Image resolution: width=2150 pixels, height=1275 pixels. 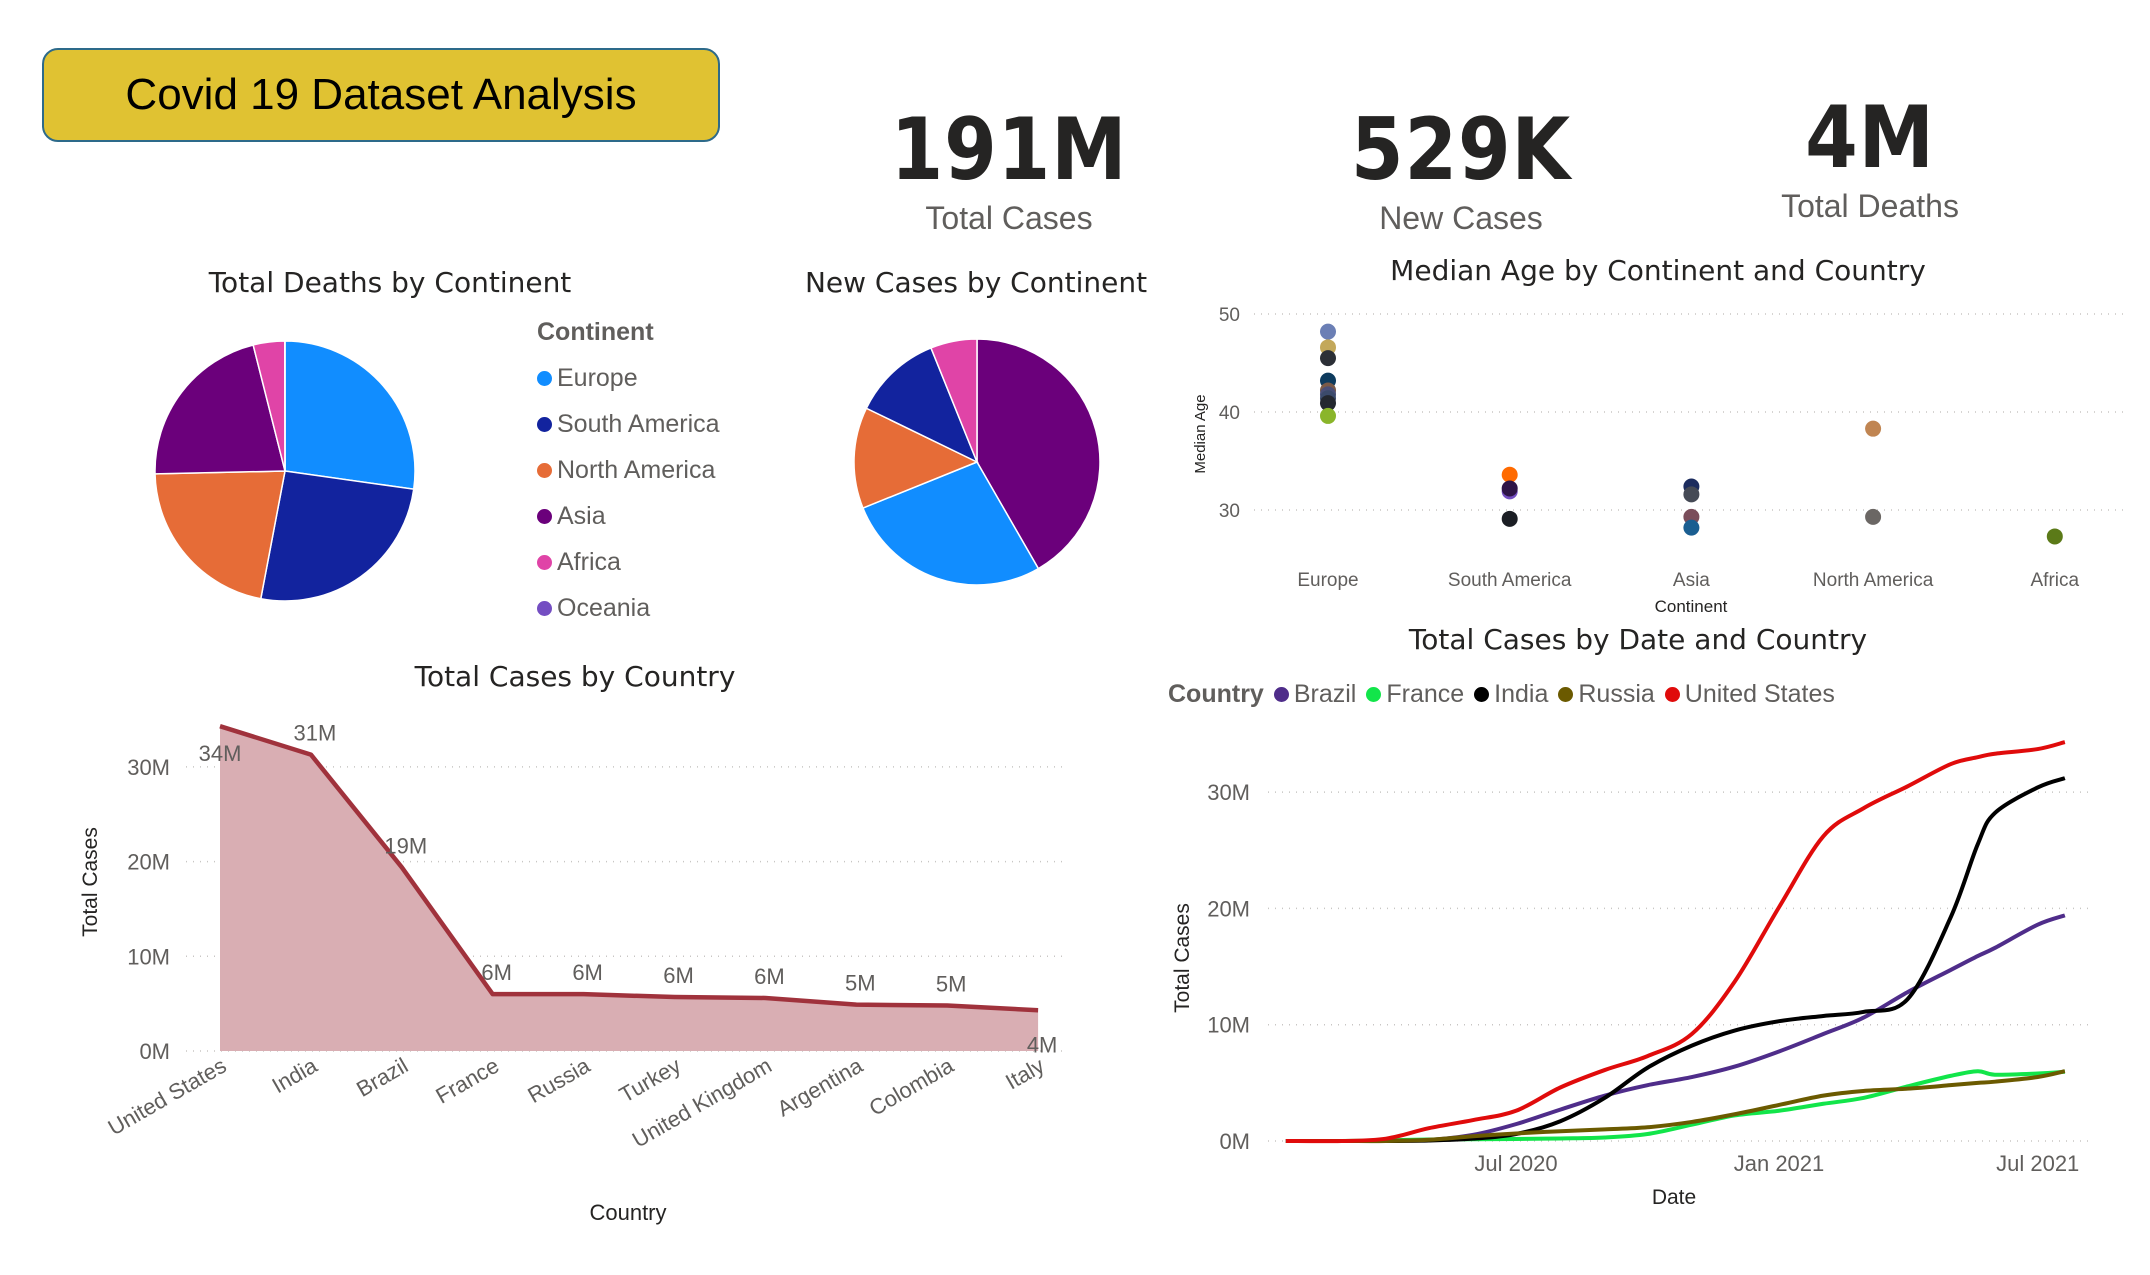 What do you see at coordinates (167, 1097) in the screenshot?
I see `x-tick-label: United States` at bounding box center [167, 1097].